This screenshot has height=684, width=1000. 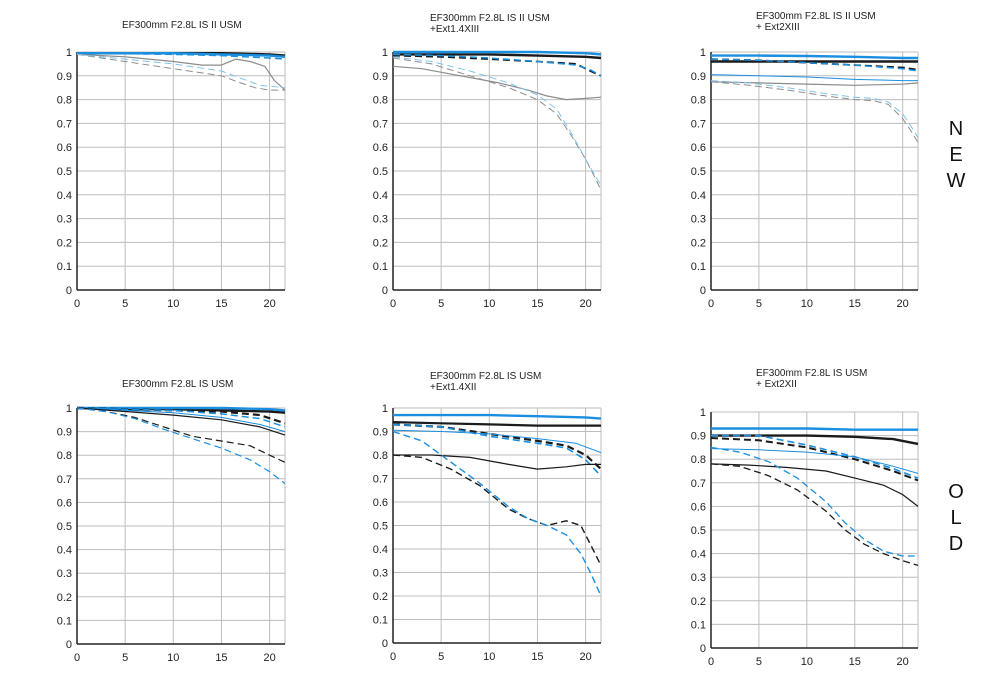 I want to click on old-label-letter-3: D, so click(x=956, y=544).